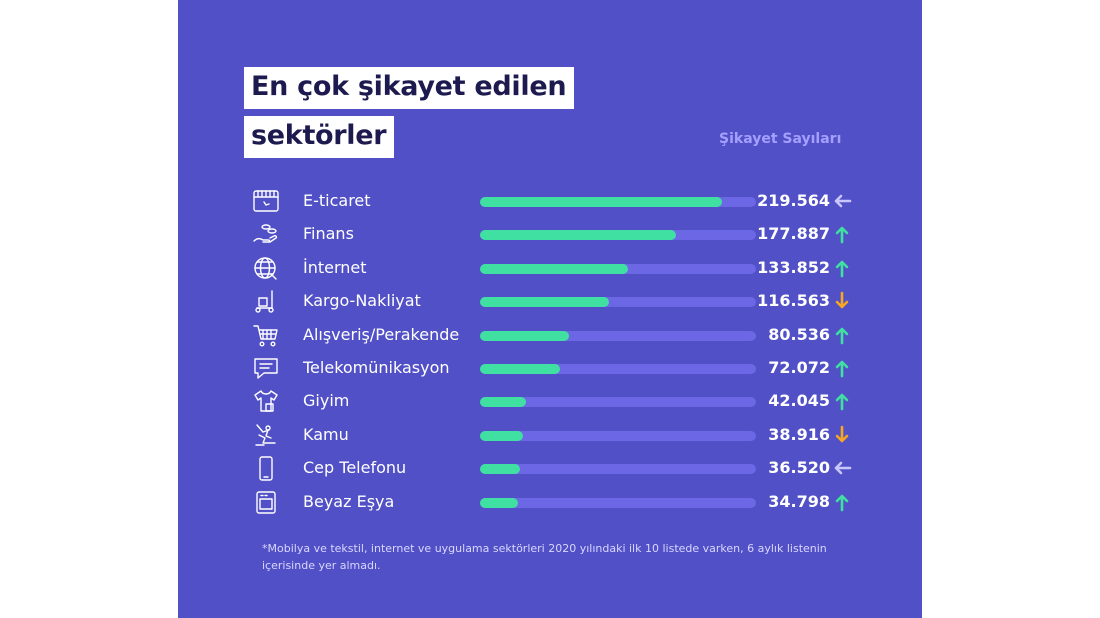 This screenshot has height=618, width=1100. Describe the element at coordinates (328, 234) in the screenshot. I see `category-label: Finans` at that location.